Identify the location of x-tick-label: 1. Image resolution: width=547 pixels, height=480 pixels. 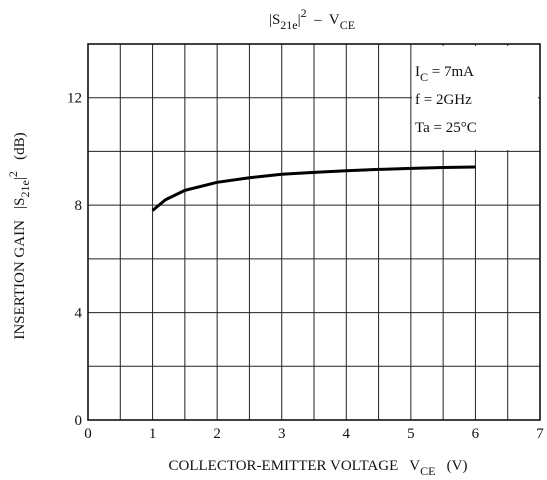
(153, 434).